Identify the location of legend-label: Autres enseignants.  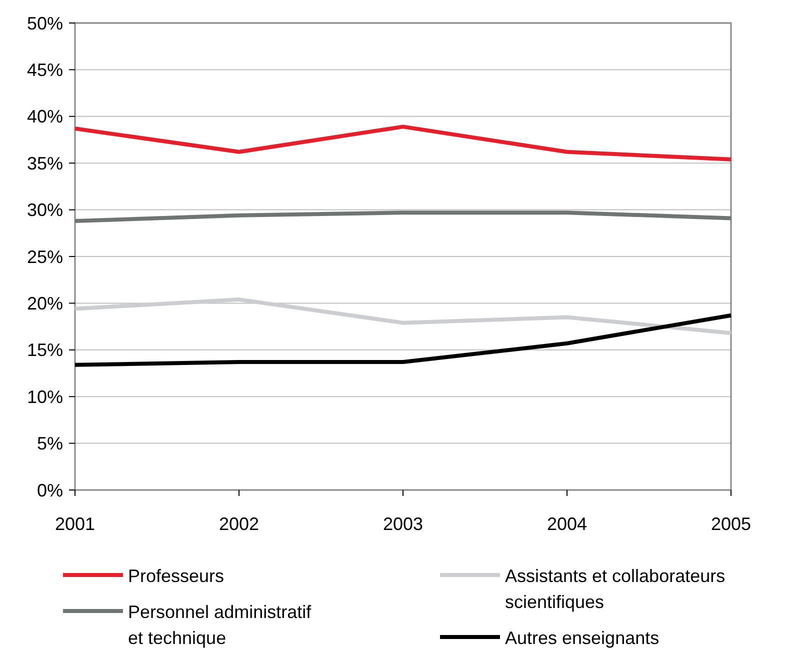
(582, 638).